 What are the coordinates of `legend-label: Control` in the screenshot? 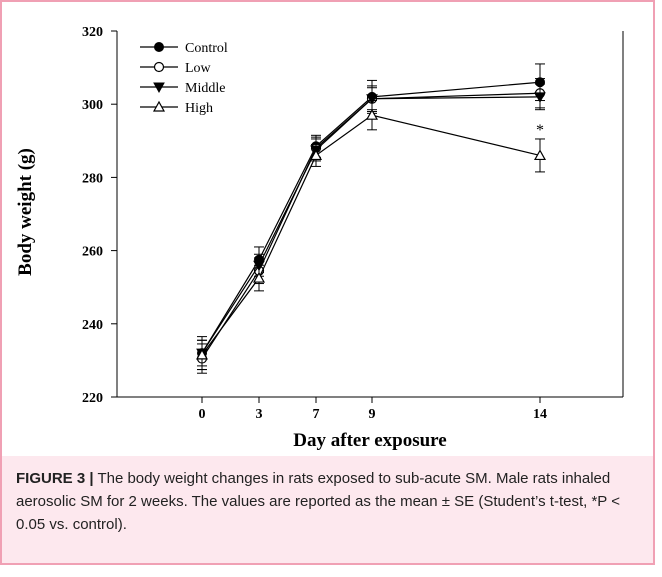 It's located at (206, 48).